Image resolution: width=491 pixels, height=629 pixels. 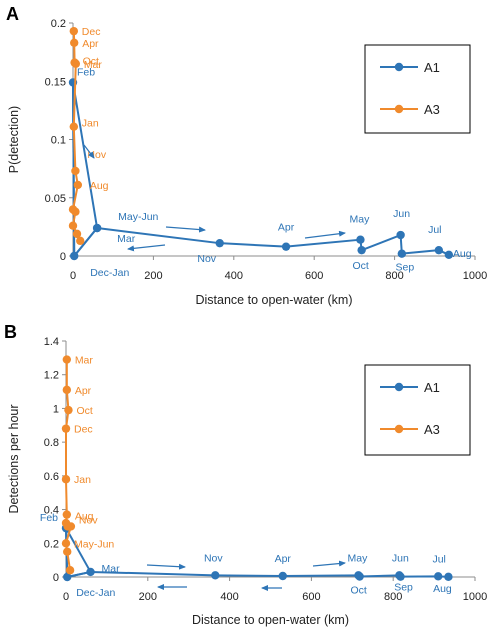 I want to click on series-link, so click(x=85, y=242).